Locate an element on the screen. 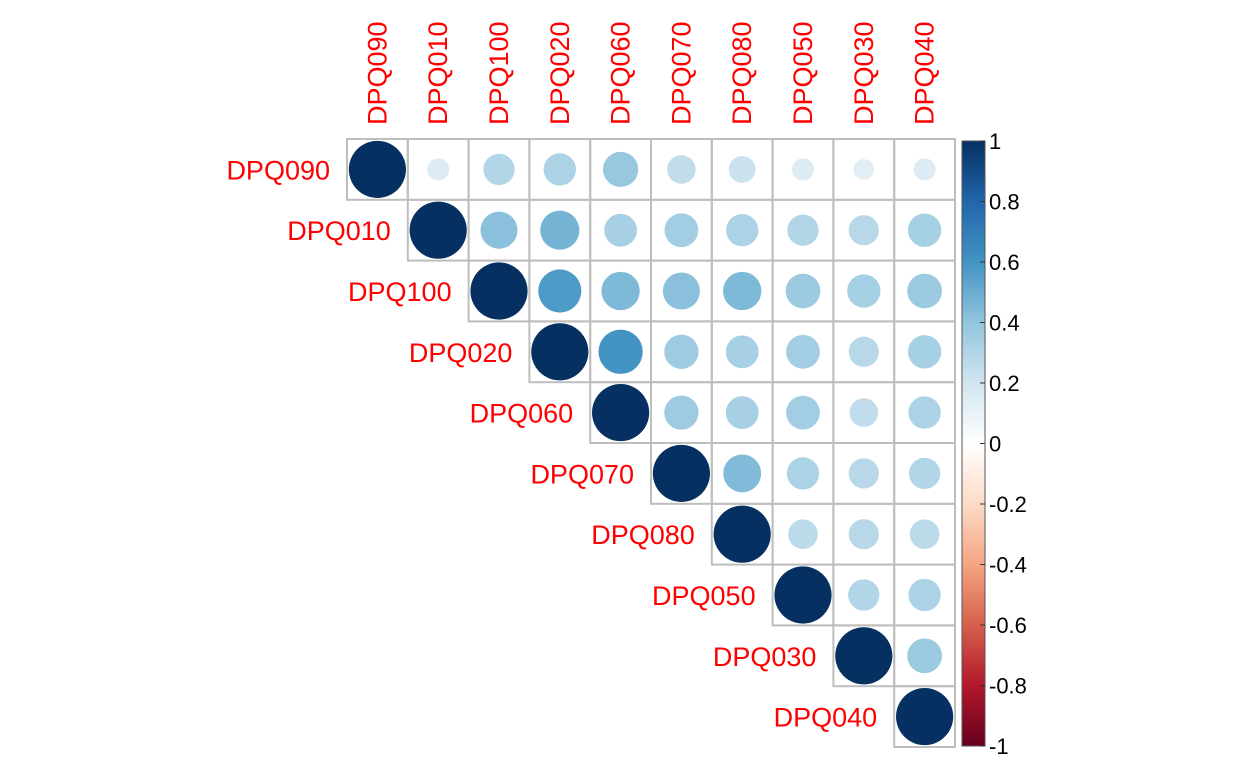 The width and height of the screenshot is (1248, 773). corr-circle-DPQ010-DPQ070 is located at coordinates (681, 230).